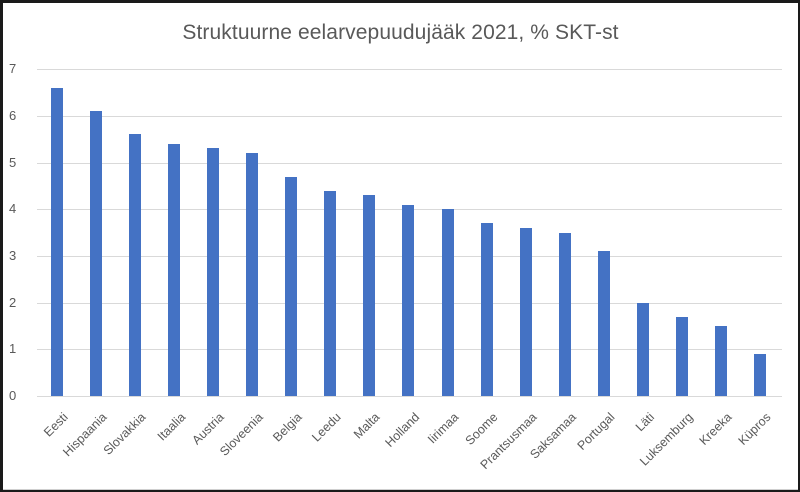 This screenshot has height=492, width=800. What do you see at coordinates (171, 427) in the screenshot?
I see `x-tick-label: Itaalia` at bounding box center [171, 427].